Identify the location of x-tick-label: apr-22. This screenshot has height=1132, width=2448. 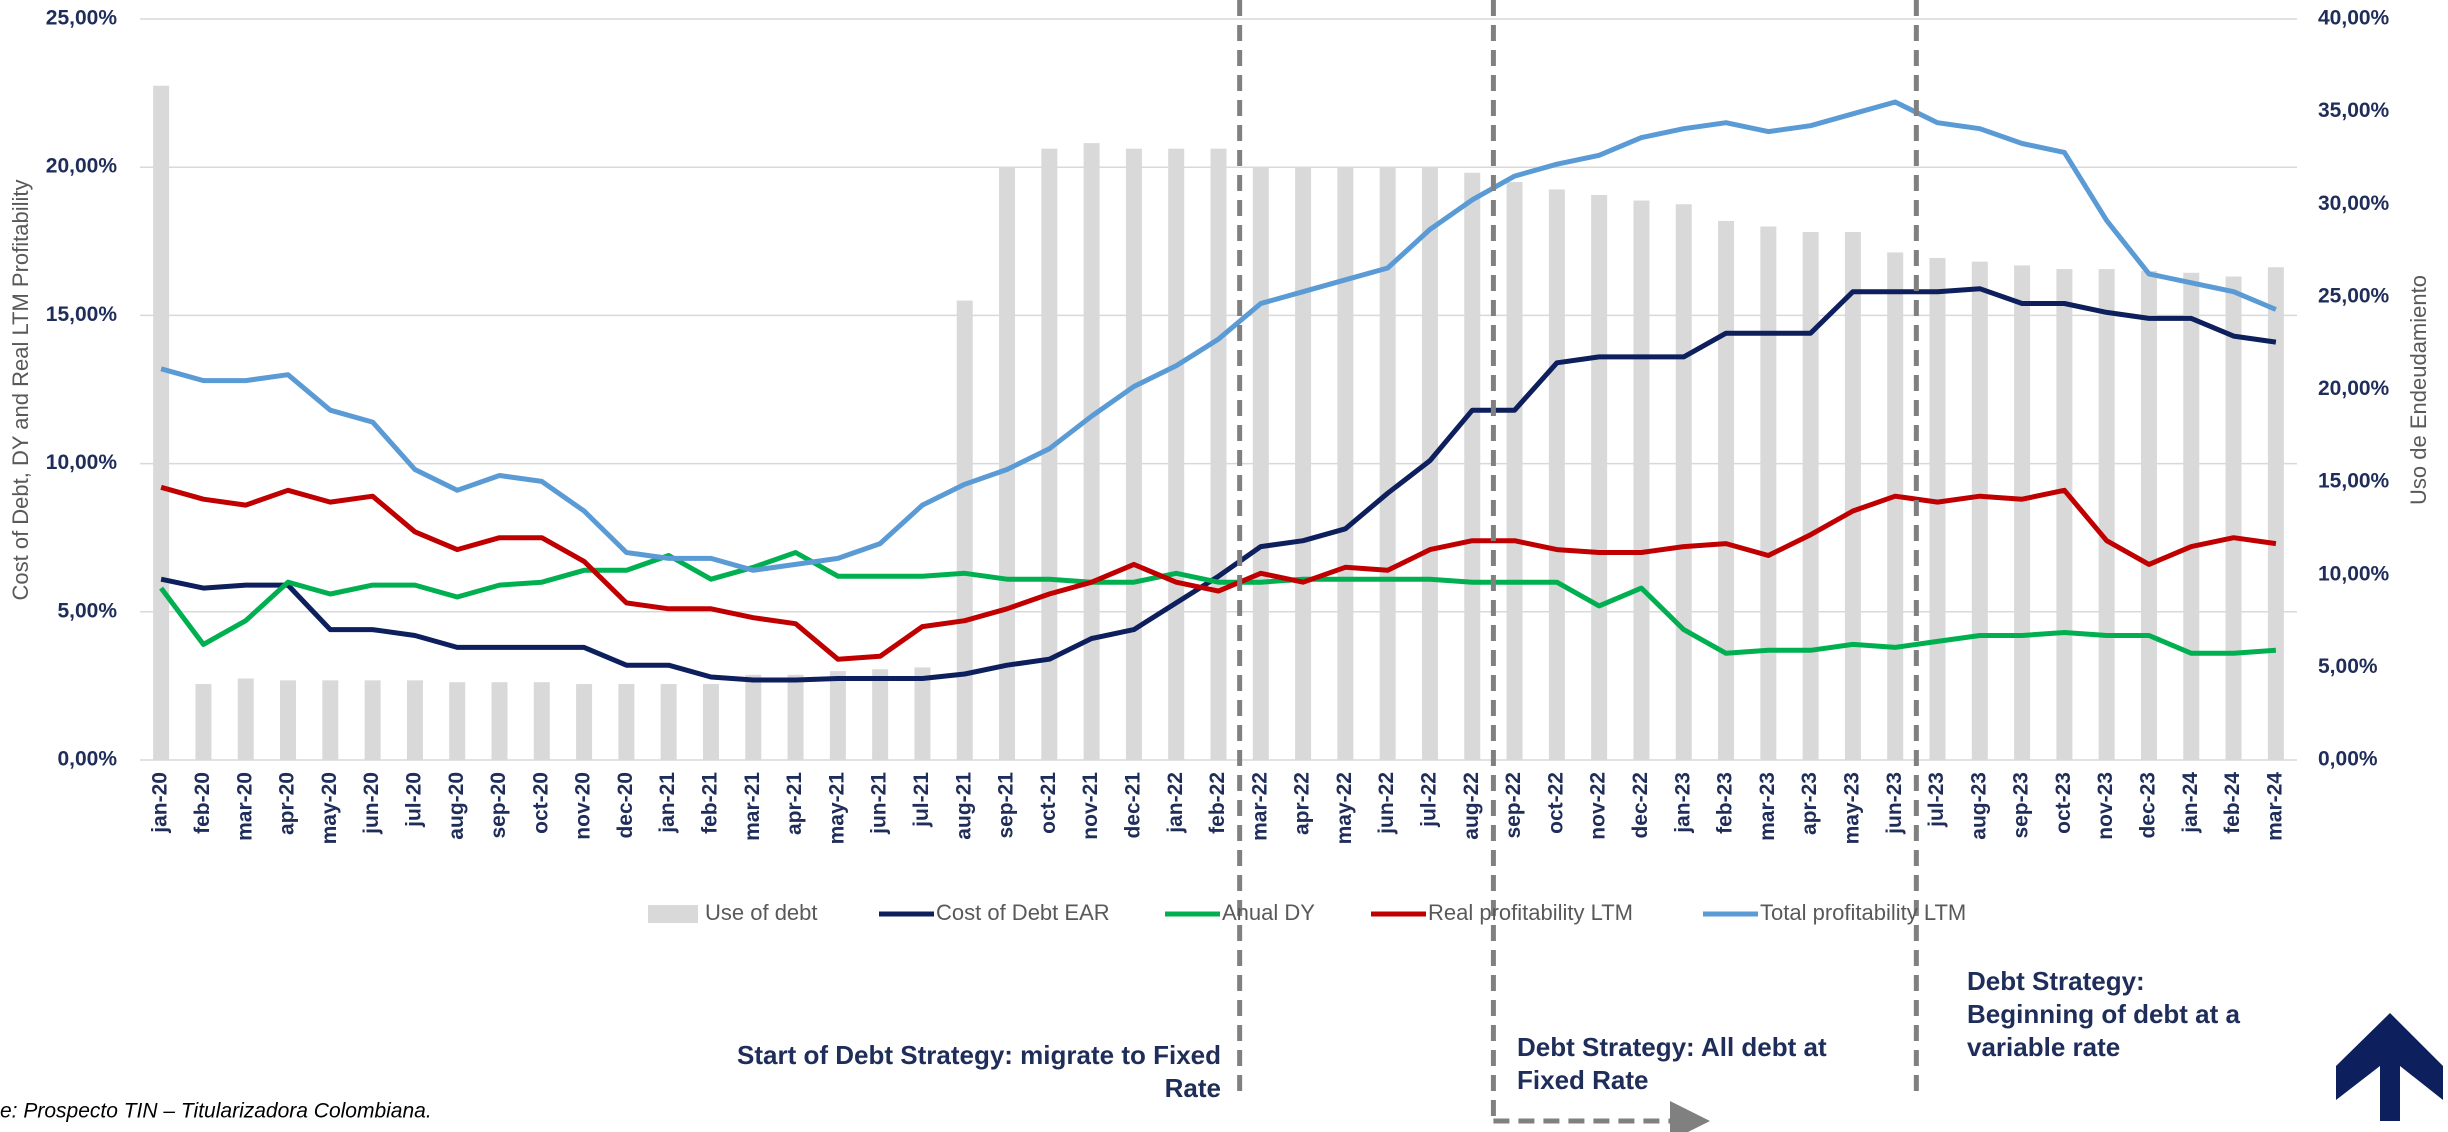
(1302, 803).